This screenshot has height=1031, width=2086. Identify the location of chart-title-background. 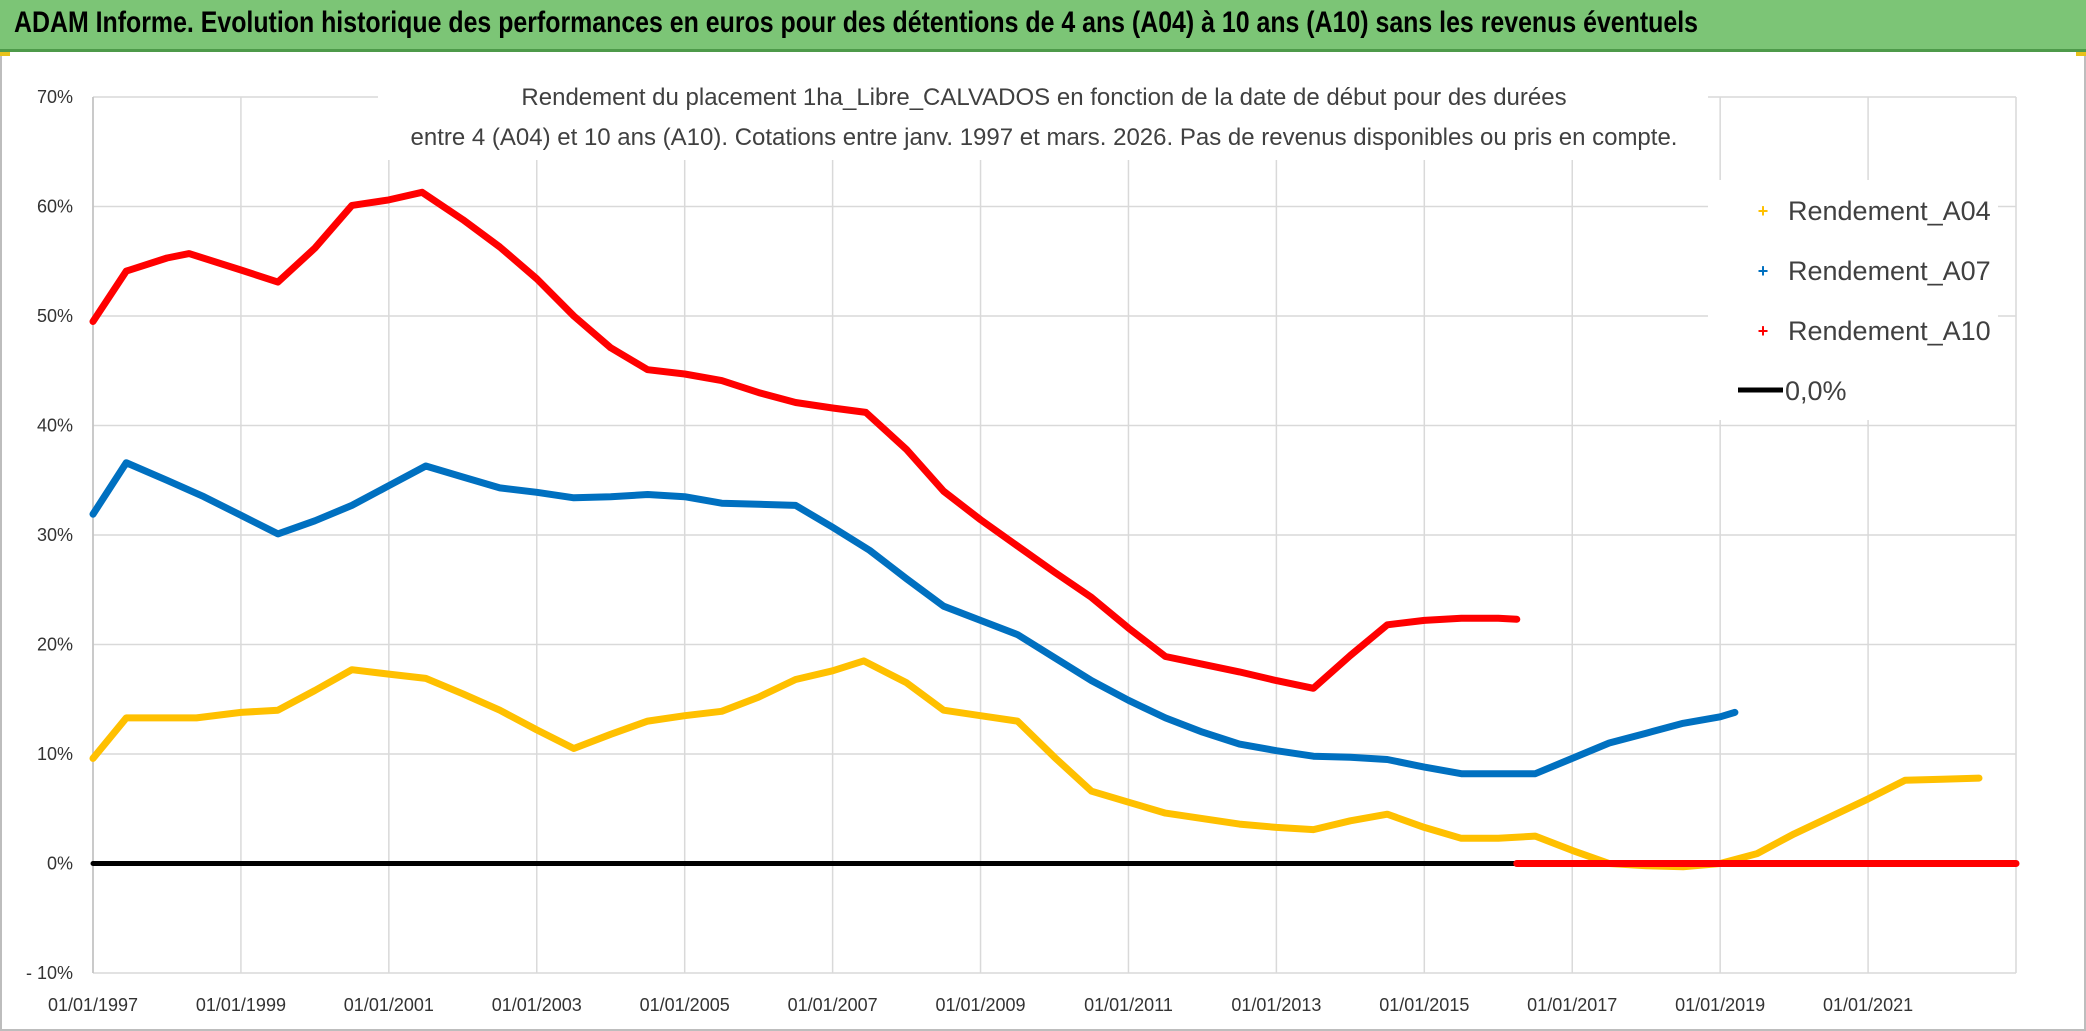
(1043, 117).